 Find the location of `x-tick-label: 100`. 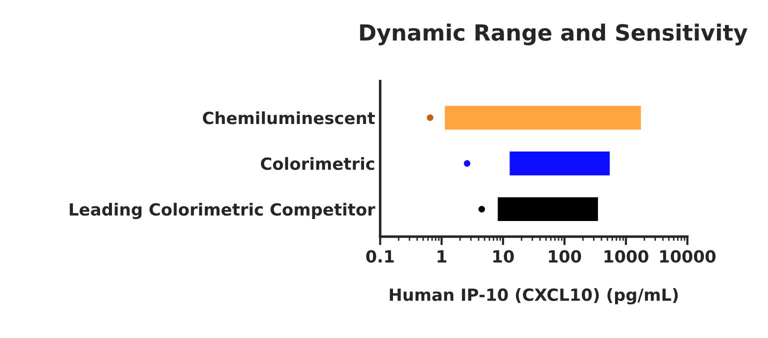

x-tick-label: 100 is located at coordinates (565, 256).